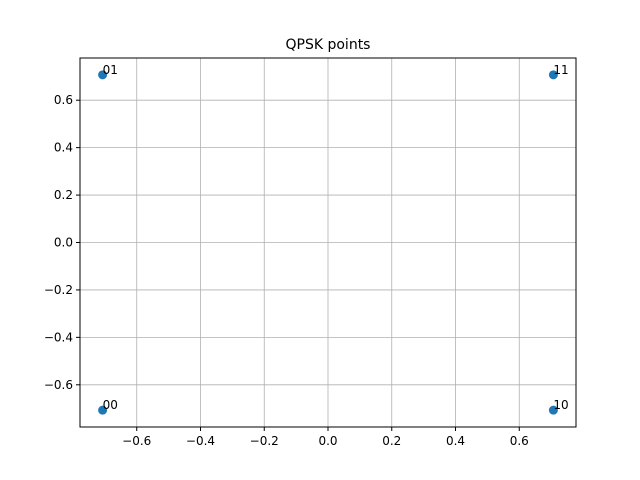 The height and width of the screenshot is (480, 640). What do you see at coordinates (110, 405) in the screenshot?
I see `point-label-00: 00` at bounding box center [110, 405].